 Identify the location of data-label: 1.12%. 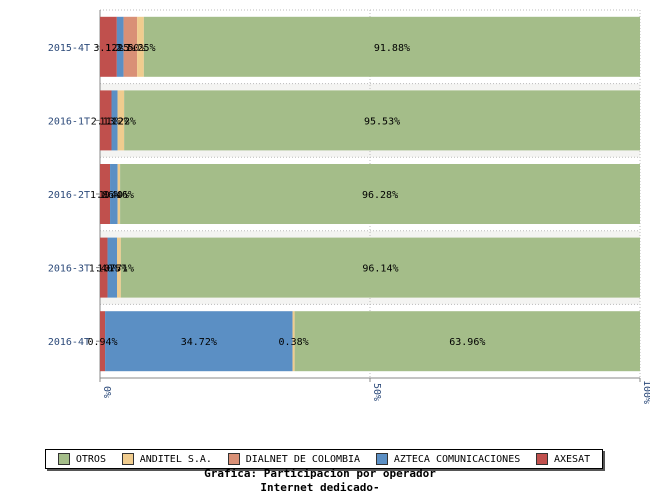
(114, 121).